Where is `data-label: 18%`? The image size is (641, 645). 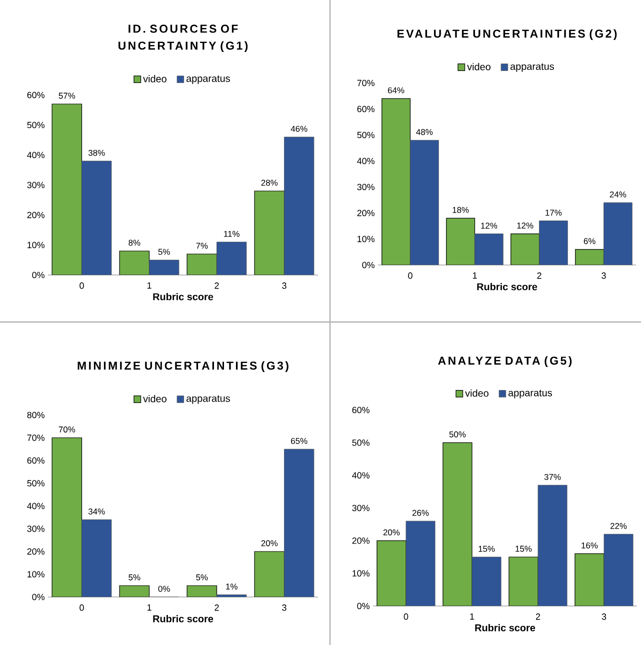 data-label: 18% is located at coordinates (460, 209).